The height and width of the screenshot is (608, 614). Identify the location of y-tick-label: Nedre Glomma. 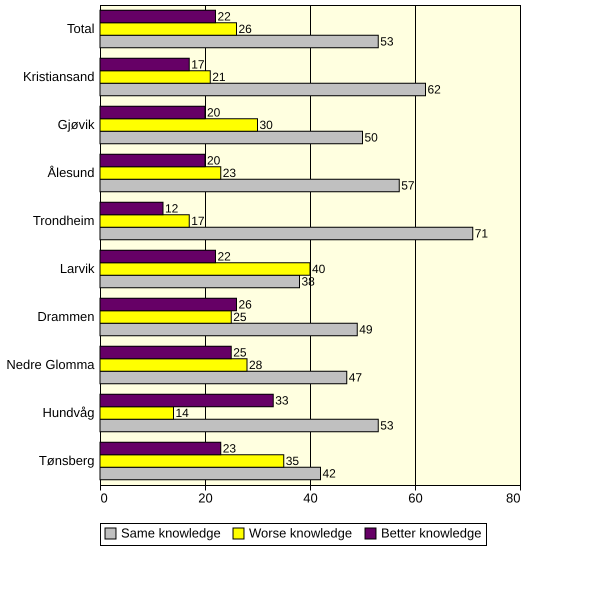
(51, 364).